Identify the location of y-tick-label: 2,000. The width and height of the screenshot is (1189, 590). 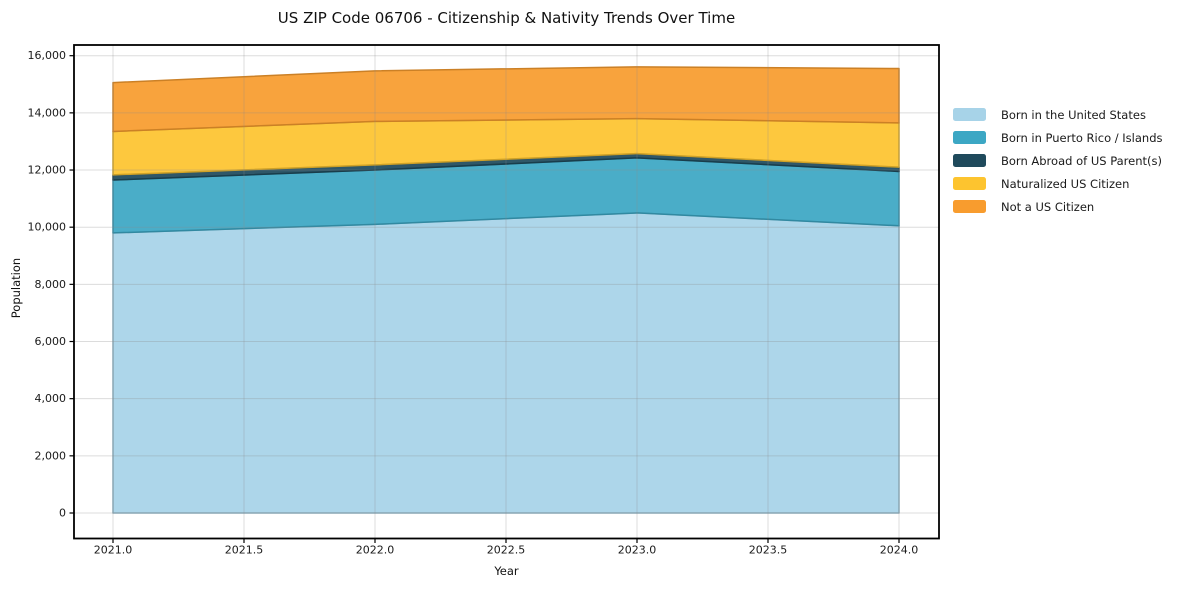
(51, 455).